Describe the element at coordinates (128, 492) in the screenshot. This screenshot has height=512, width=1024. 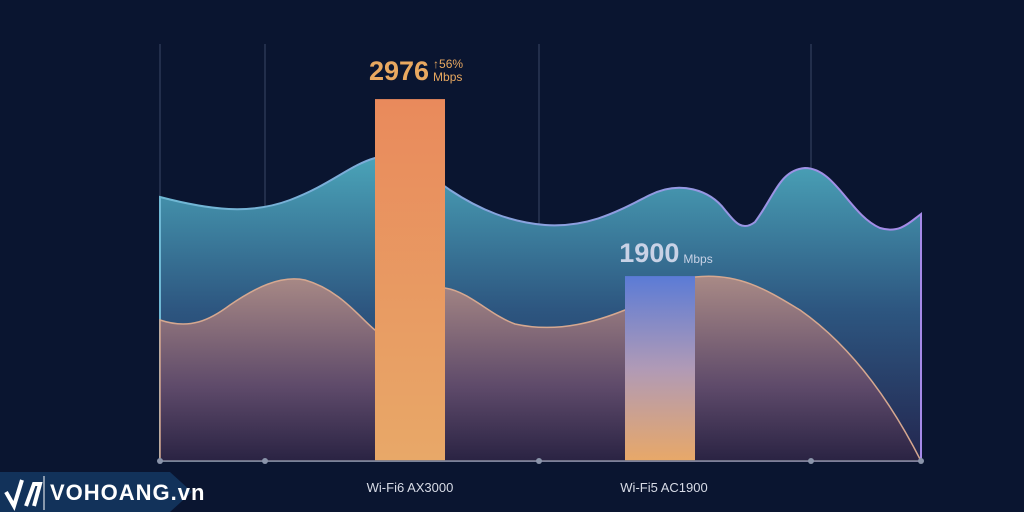
I see `logo-text: VOHOANG.vn` at that location.